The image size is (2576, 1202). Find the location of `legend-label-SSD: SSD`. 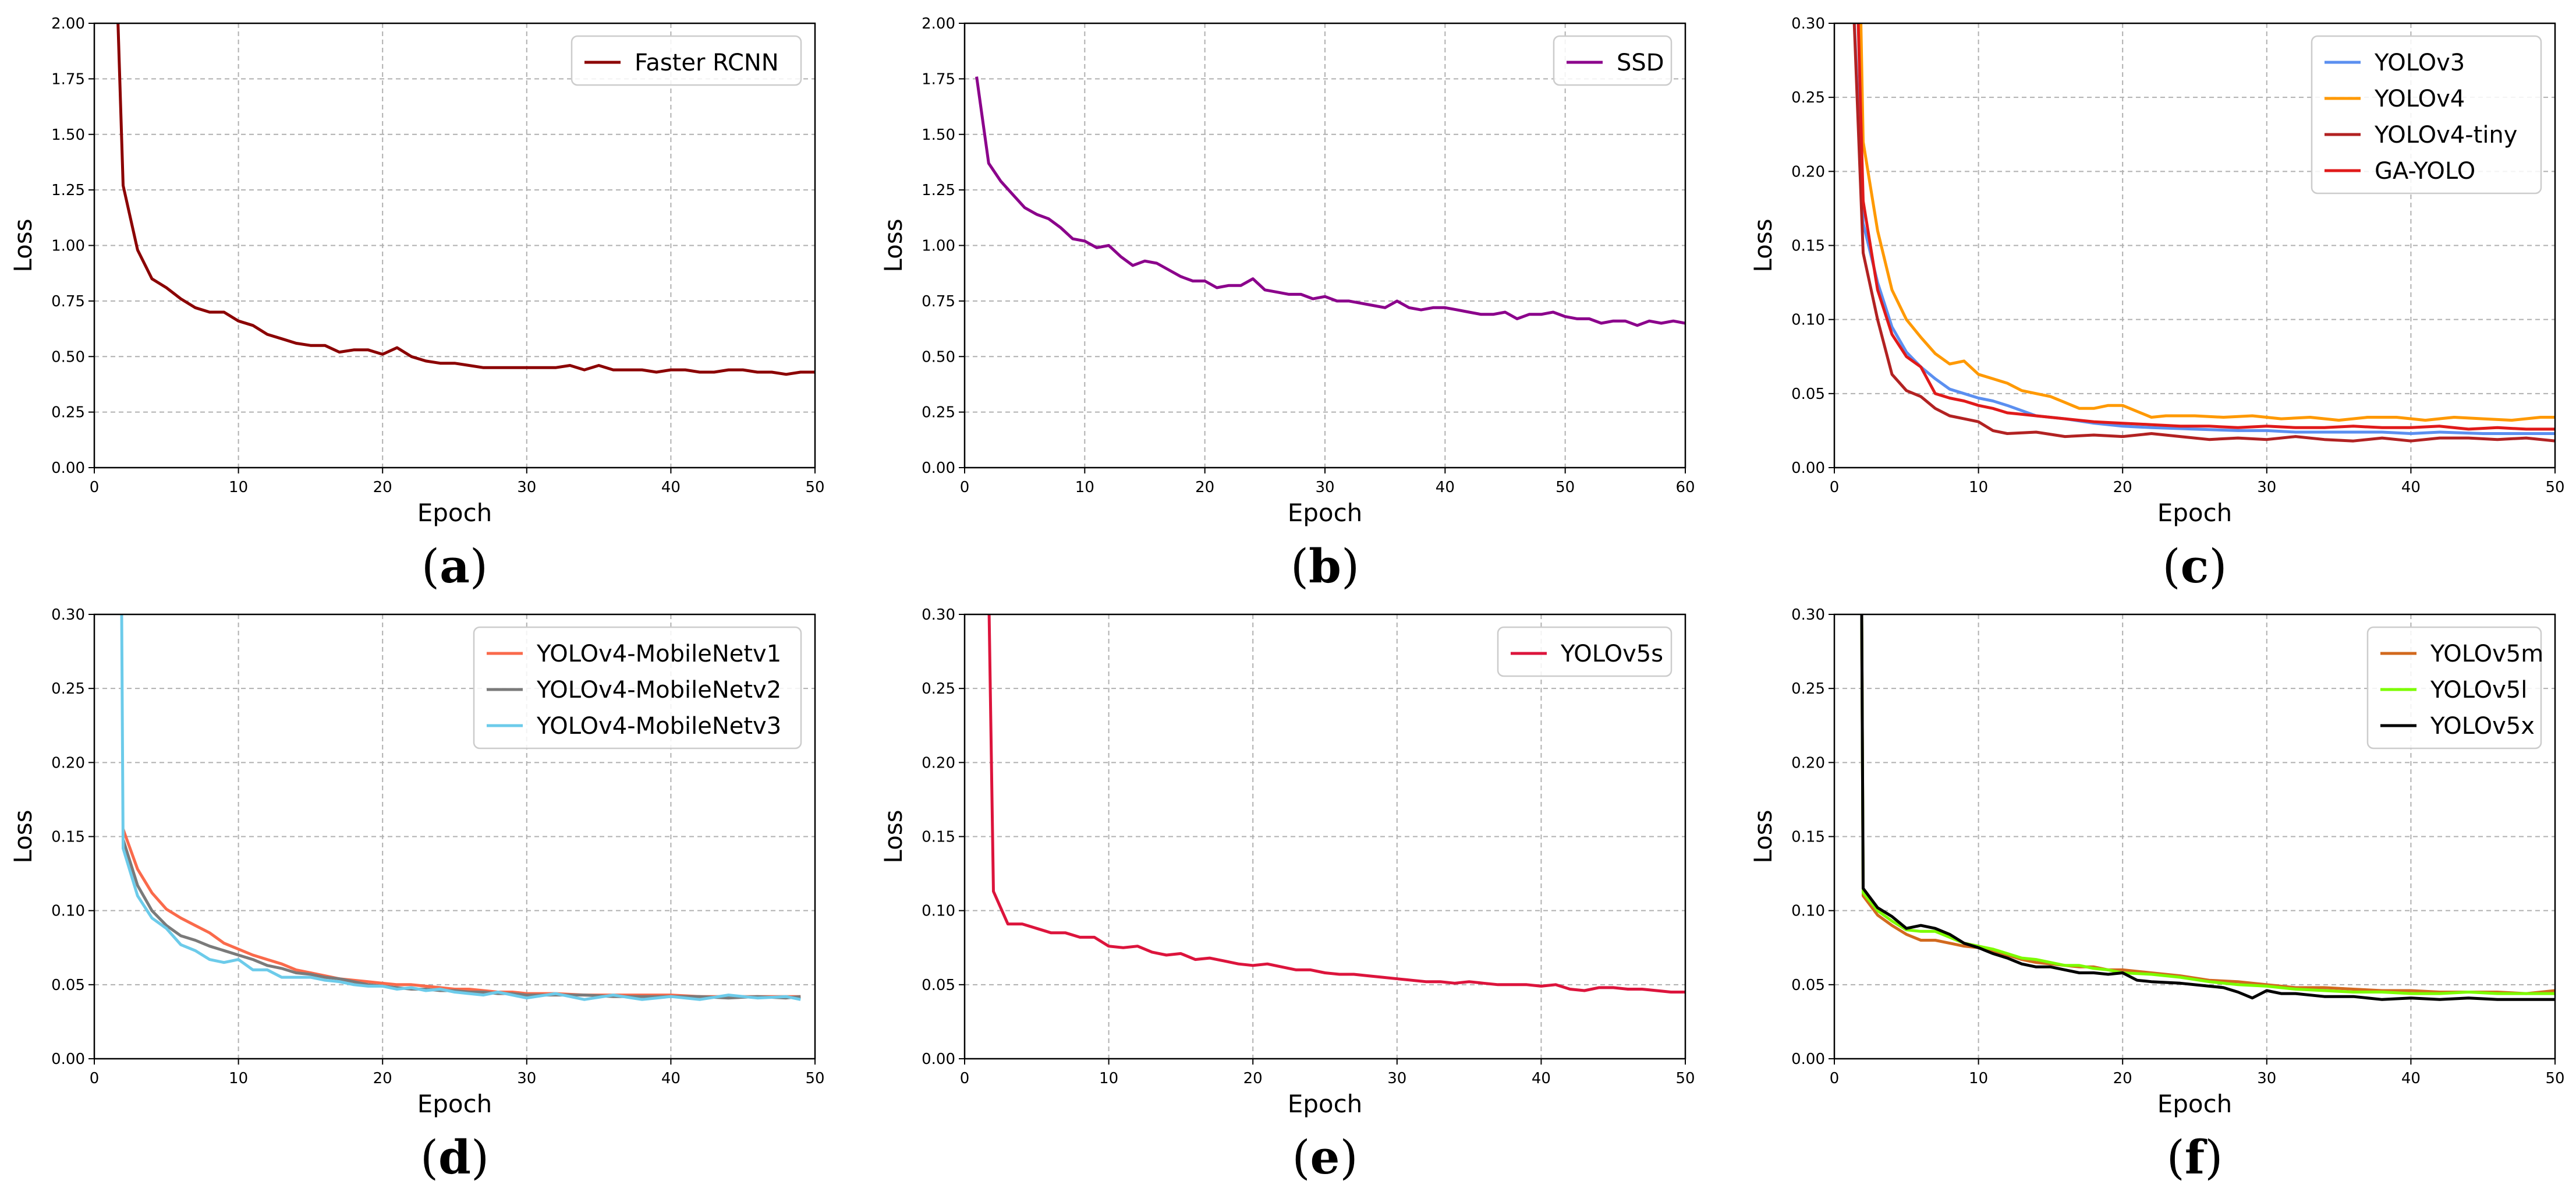

legend-label-SSD: SSD is located at coordinates (1640, 63).